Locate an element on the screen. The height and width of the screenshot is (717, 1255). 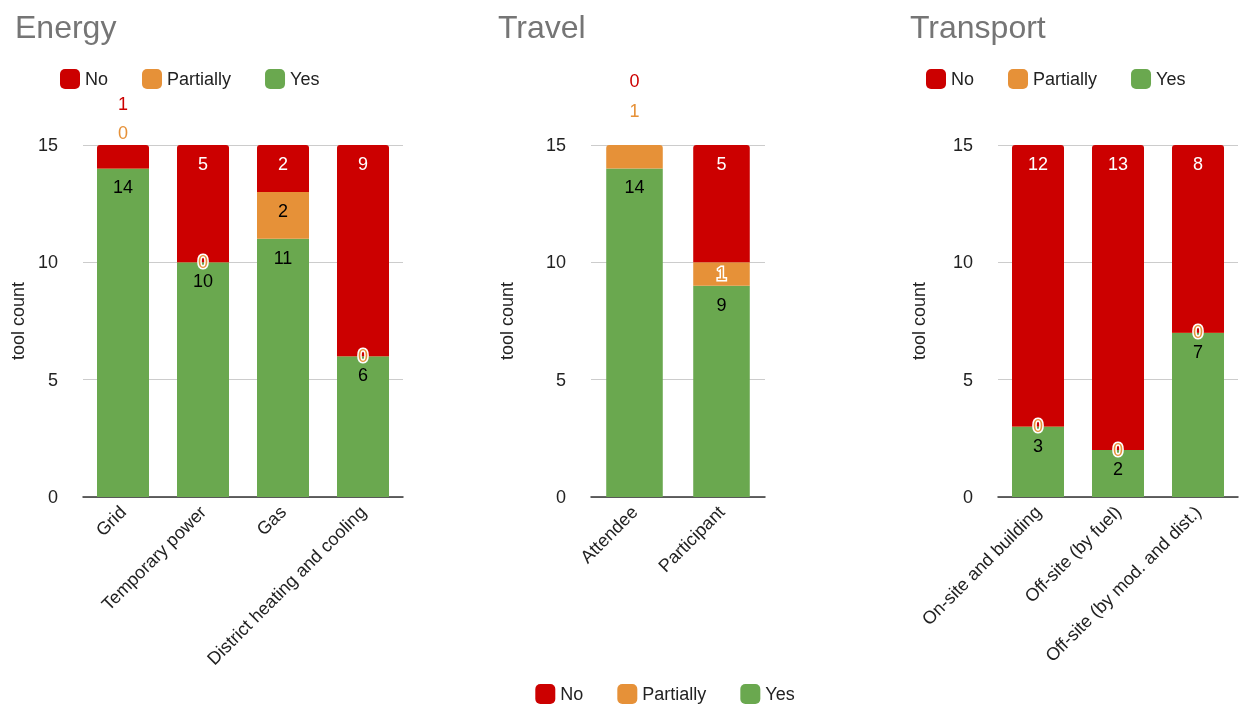
data-label: 3 is located at coordinates (1038, 445).